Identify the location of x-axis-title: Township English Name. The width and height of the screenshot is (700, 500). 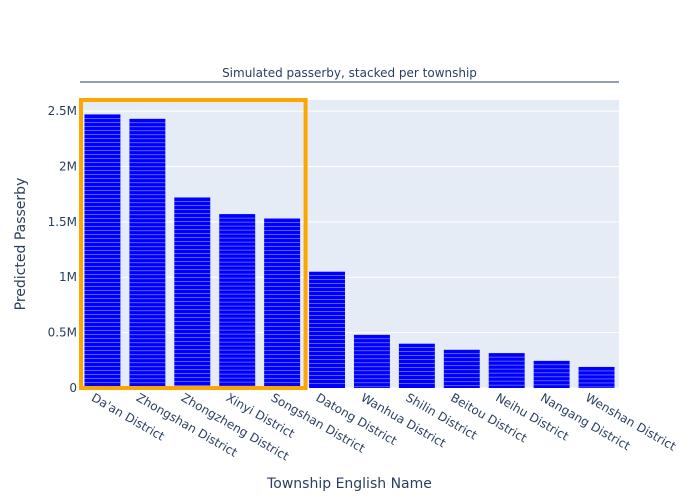
(349, 484).